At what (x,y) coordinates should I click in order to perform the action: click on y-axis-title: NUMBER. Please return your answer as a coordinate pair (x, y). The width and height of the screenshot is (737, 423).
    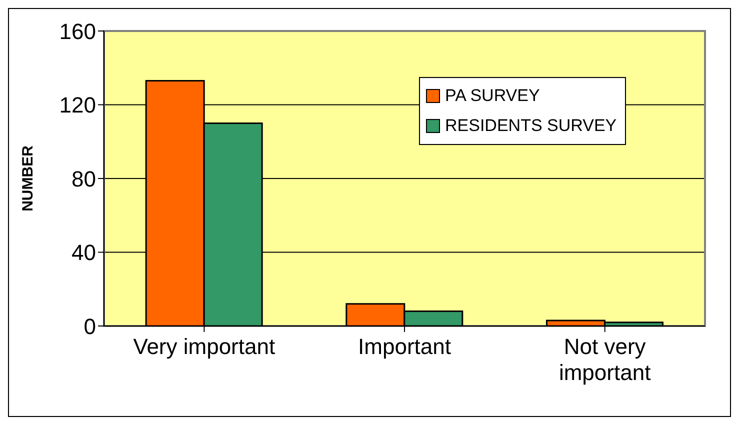
    Looking at the image, I should click on (27, 178).